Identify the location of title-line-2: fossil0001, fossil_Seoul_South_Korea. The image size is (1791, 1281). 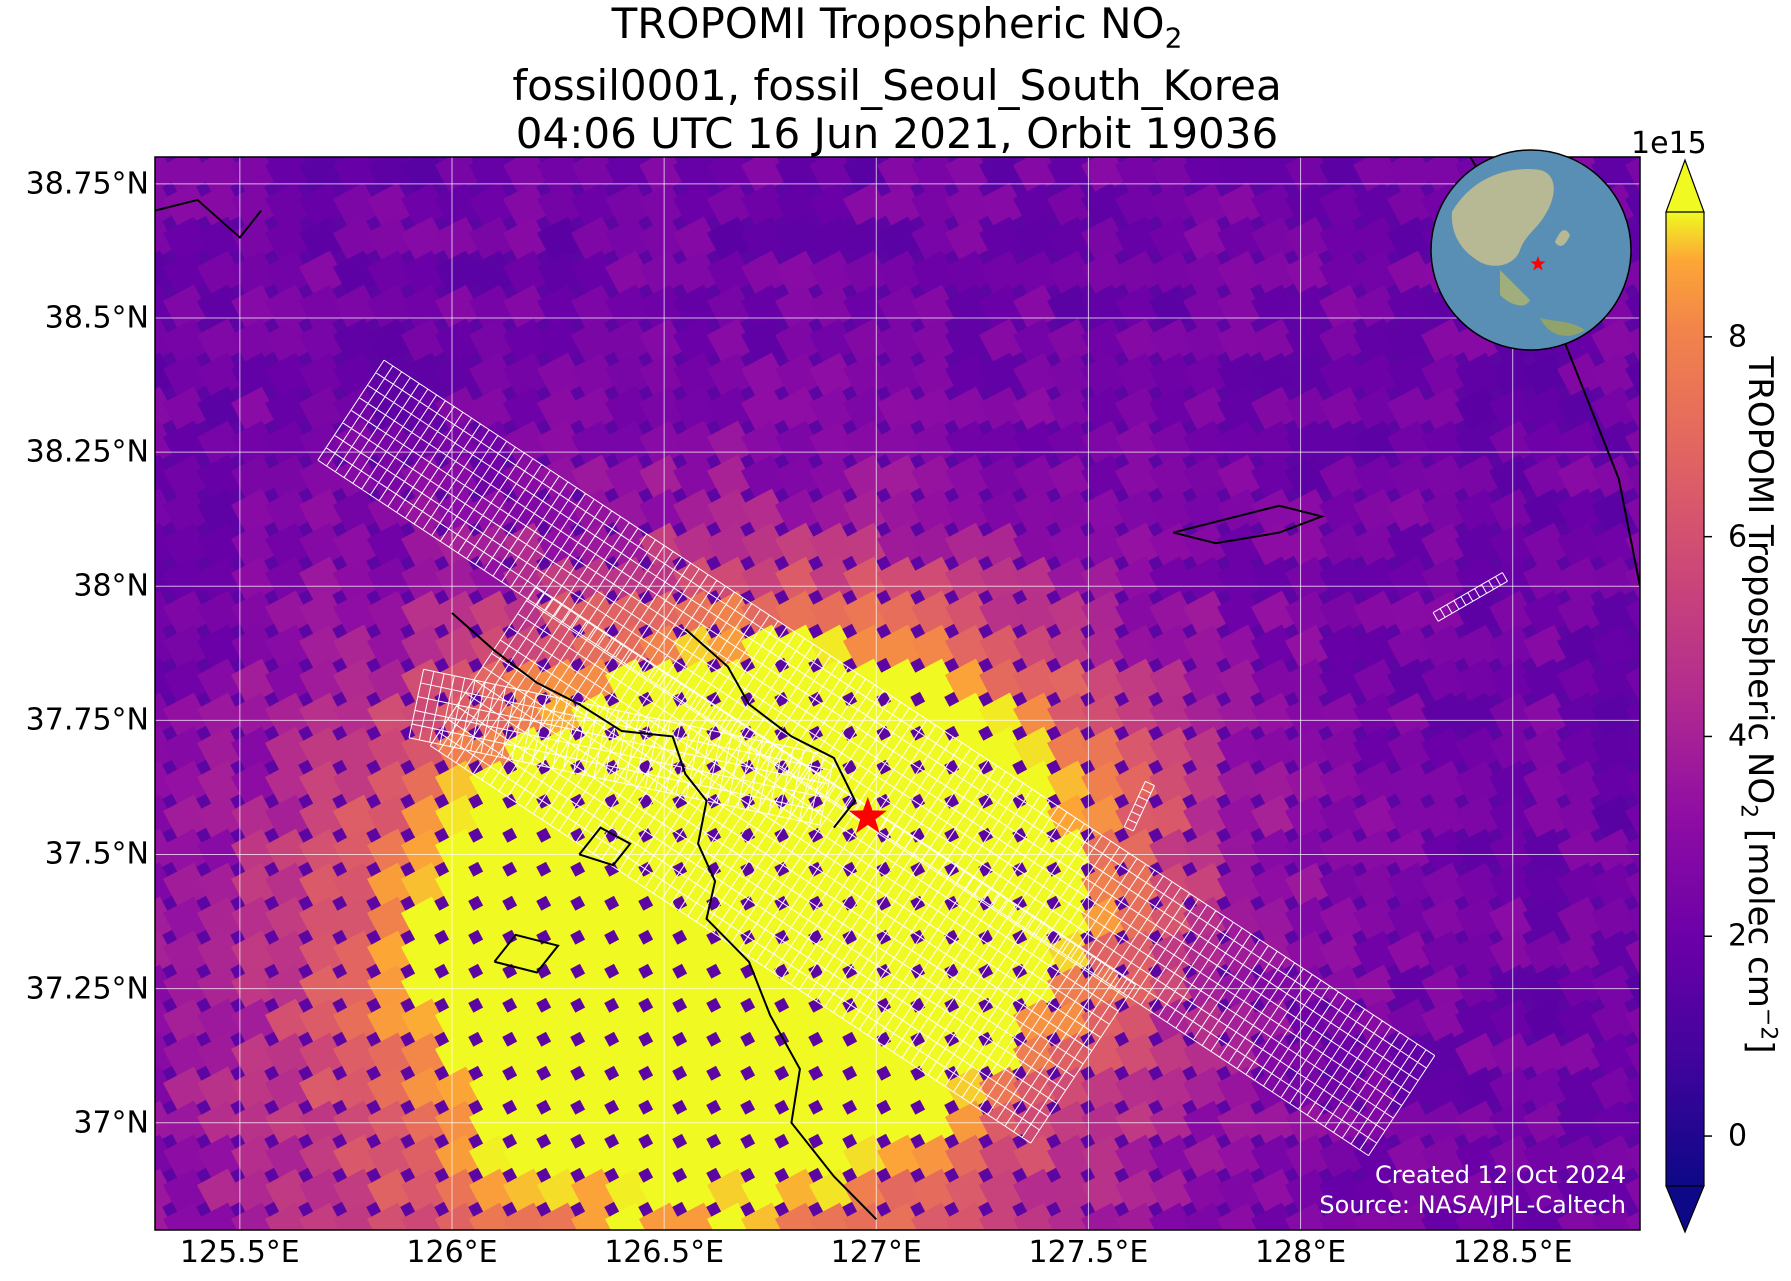
(897, 86).